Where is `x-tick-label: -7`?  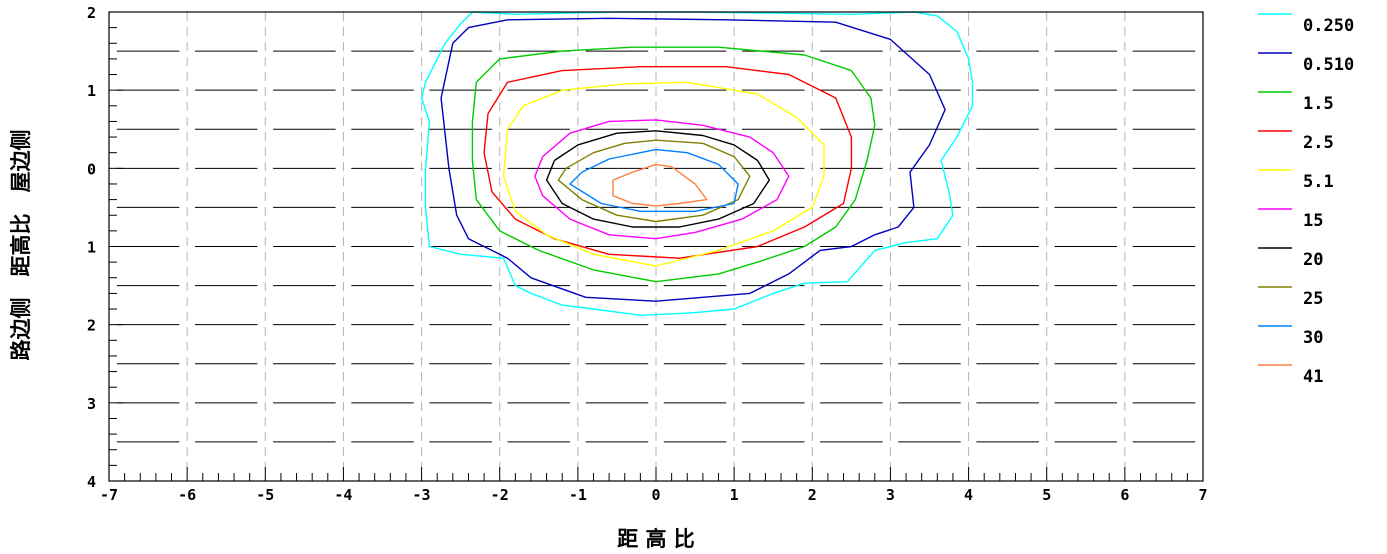 x-tick-label: -7 is located at coordinates (109, 495).